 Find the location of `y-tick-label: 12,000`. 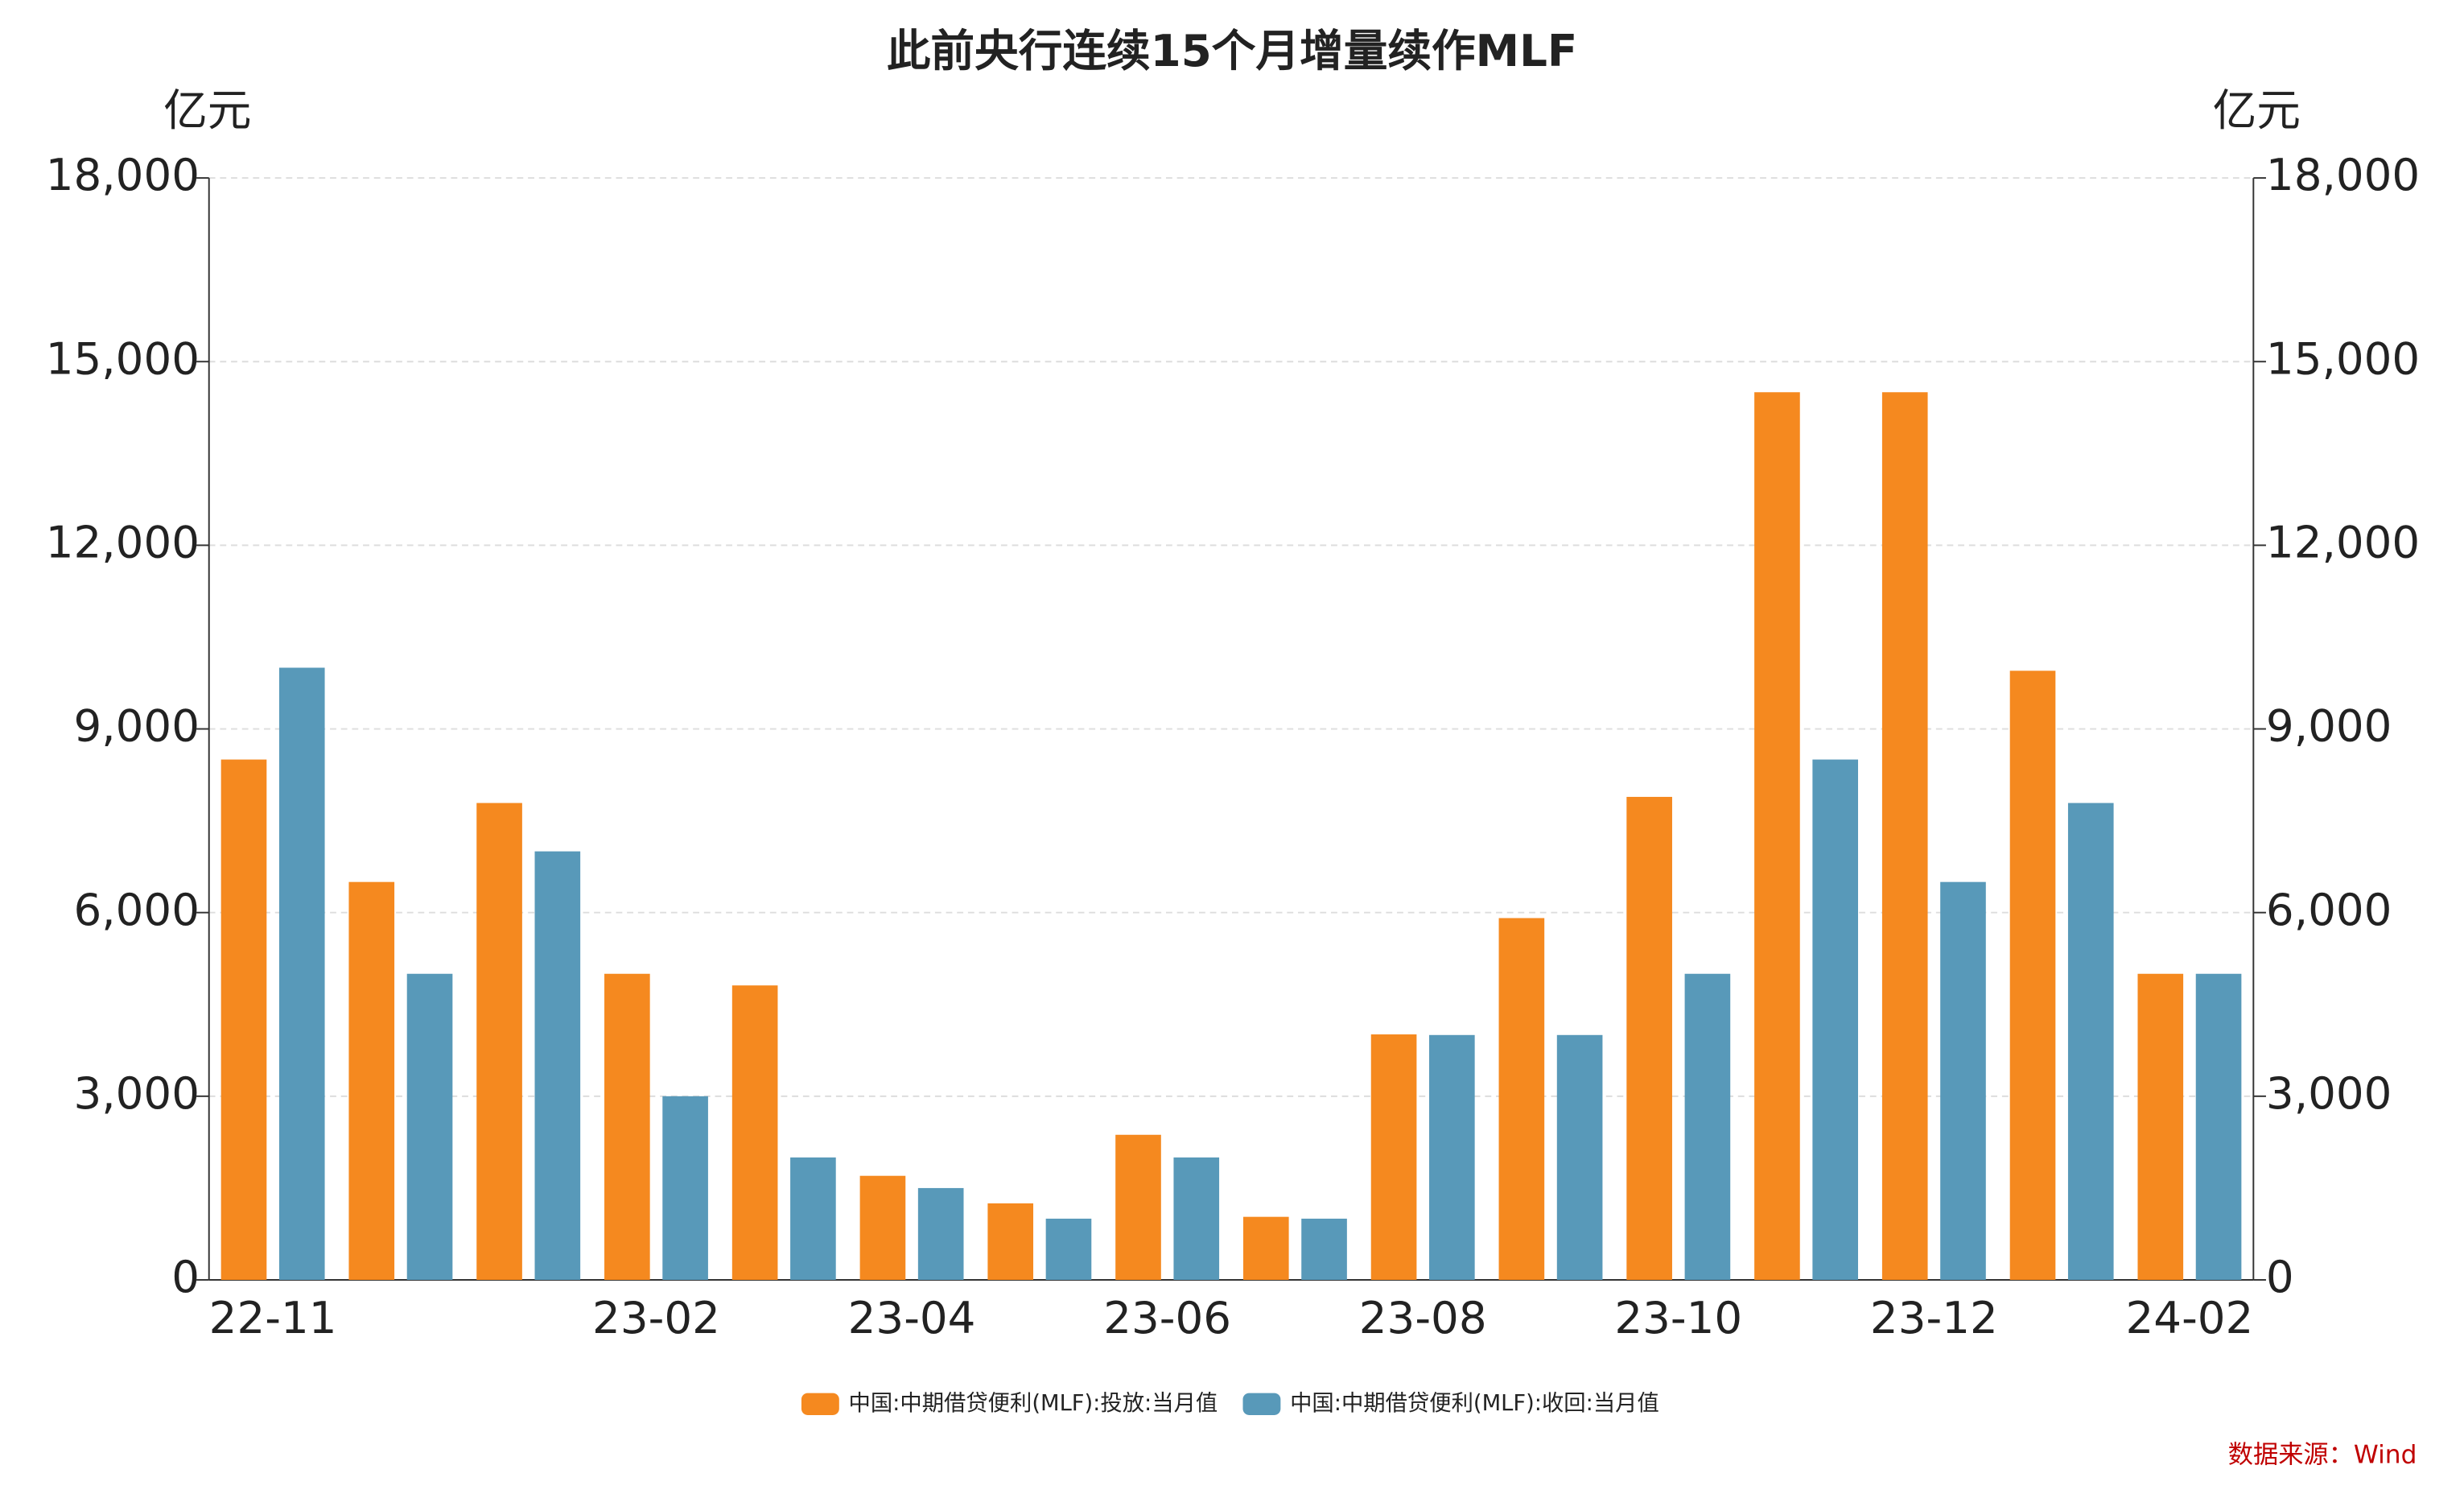

y-tick-label: 12,000 is located at coordinates (123, 542).